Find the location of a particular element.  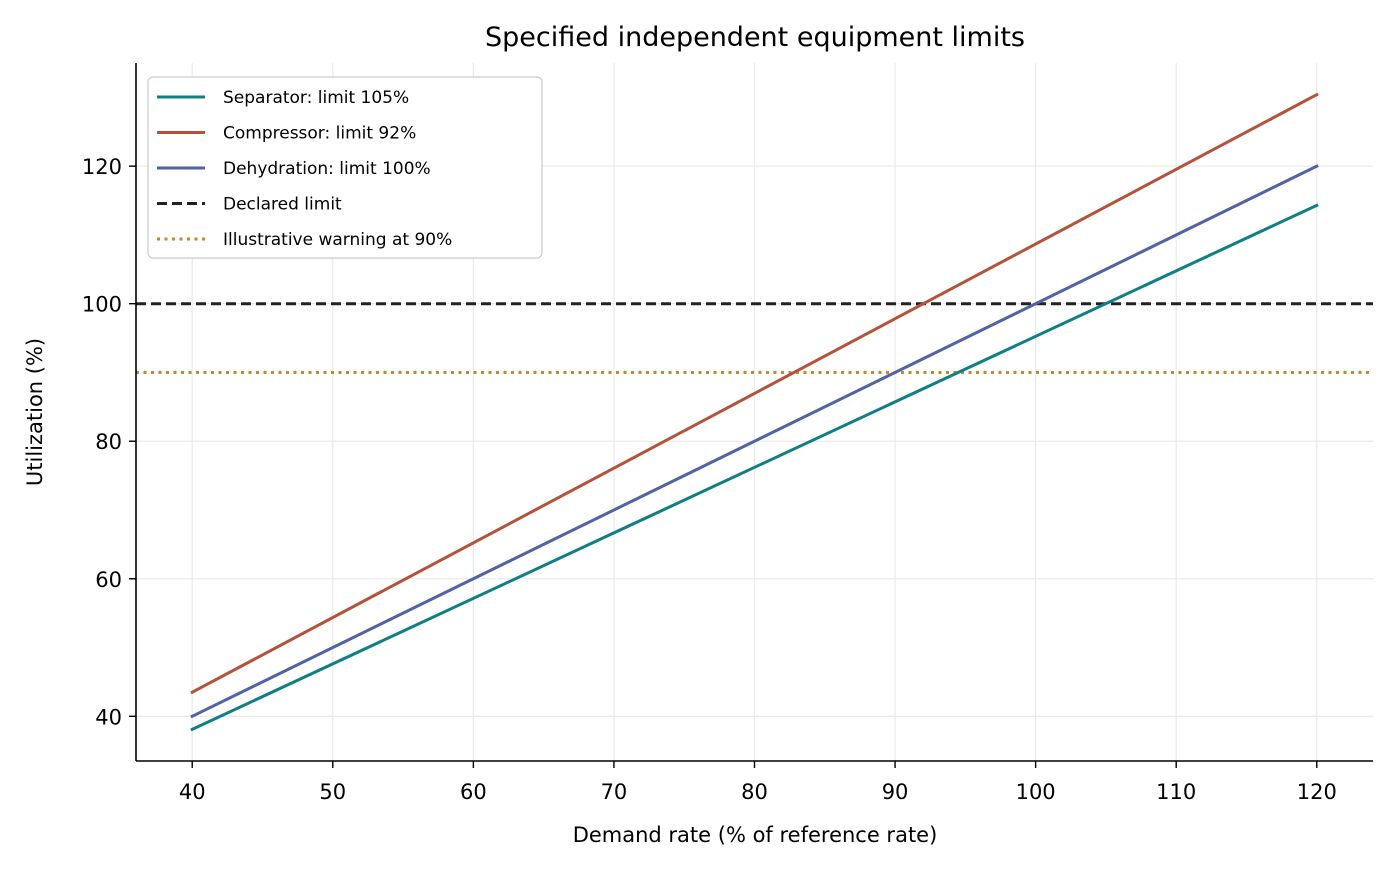

legend-label: Dehydration: limit 100% is located at coordinates (327, 169).